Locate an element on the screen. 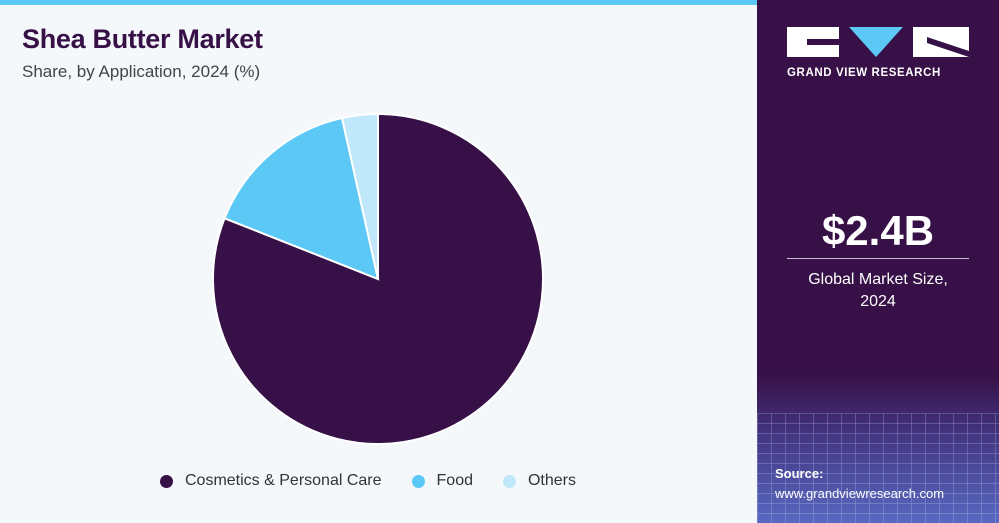  market-size-divider is located at coordinates (878, 258).